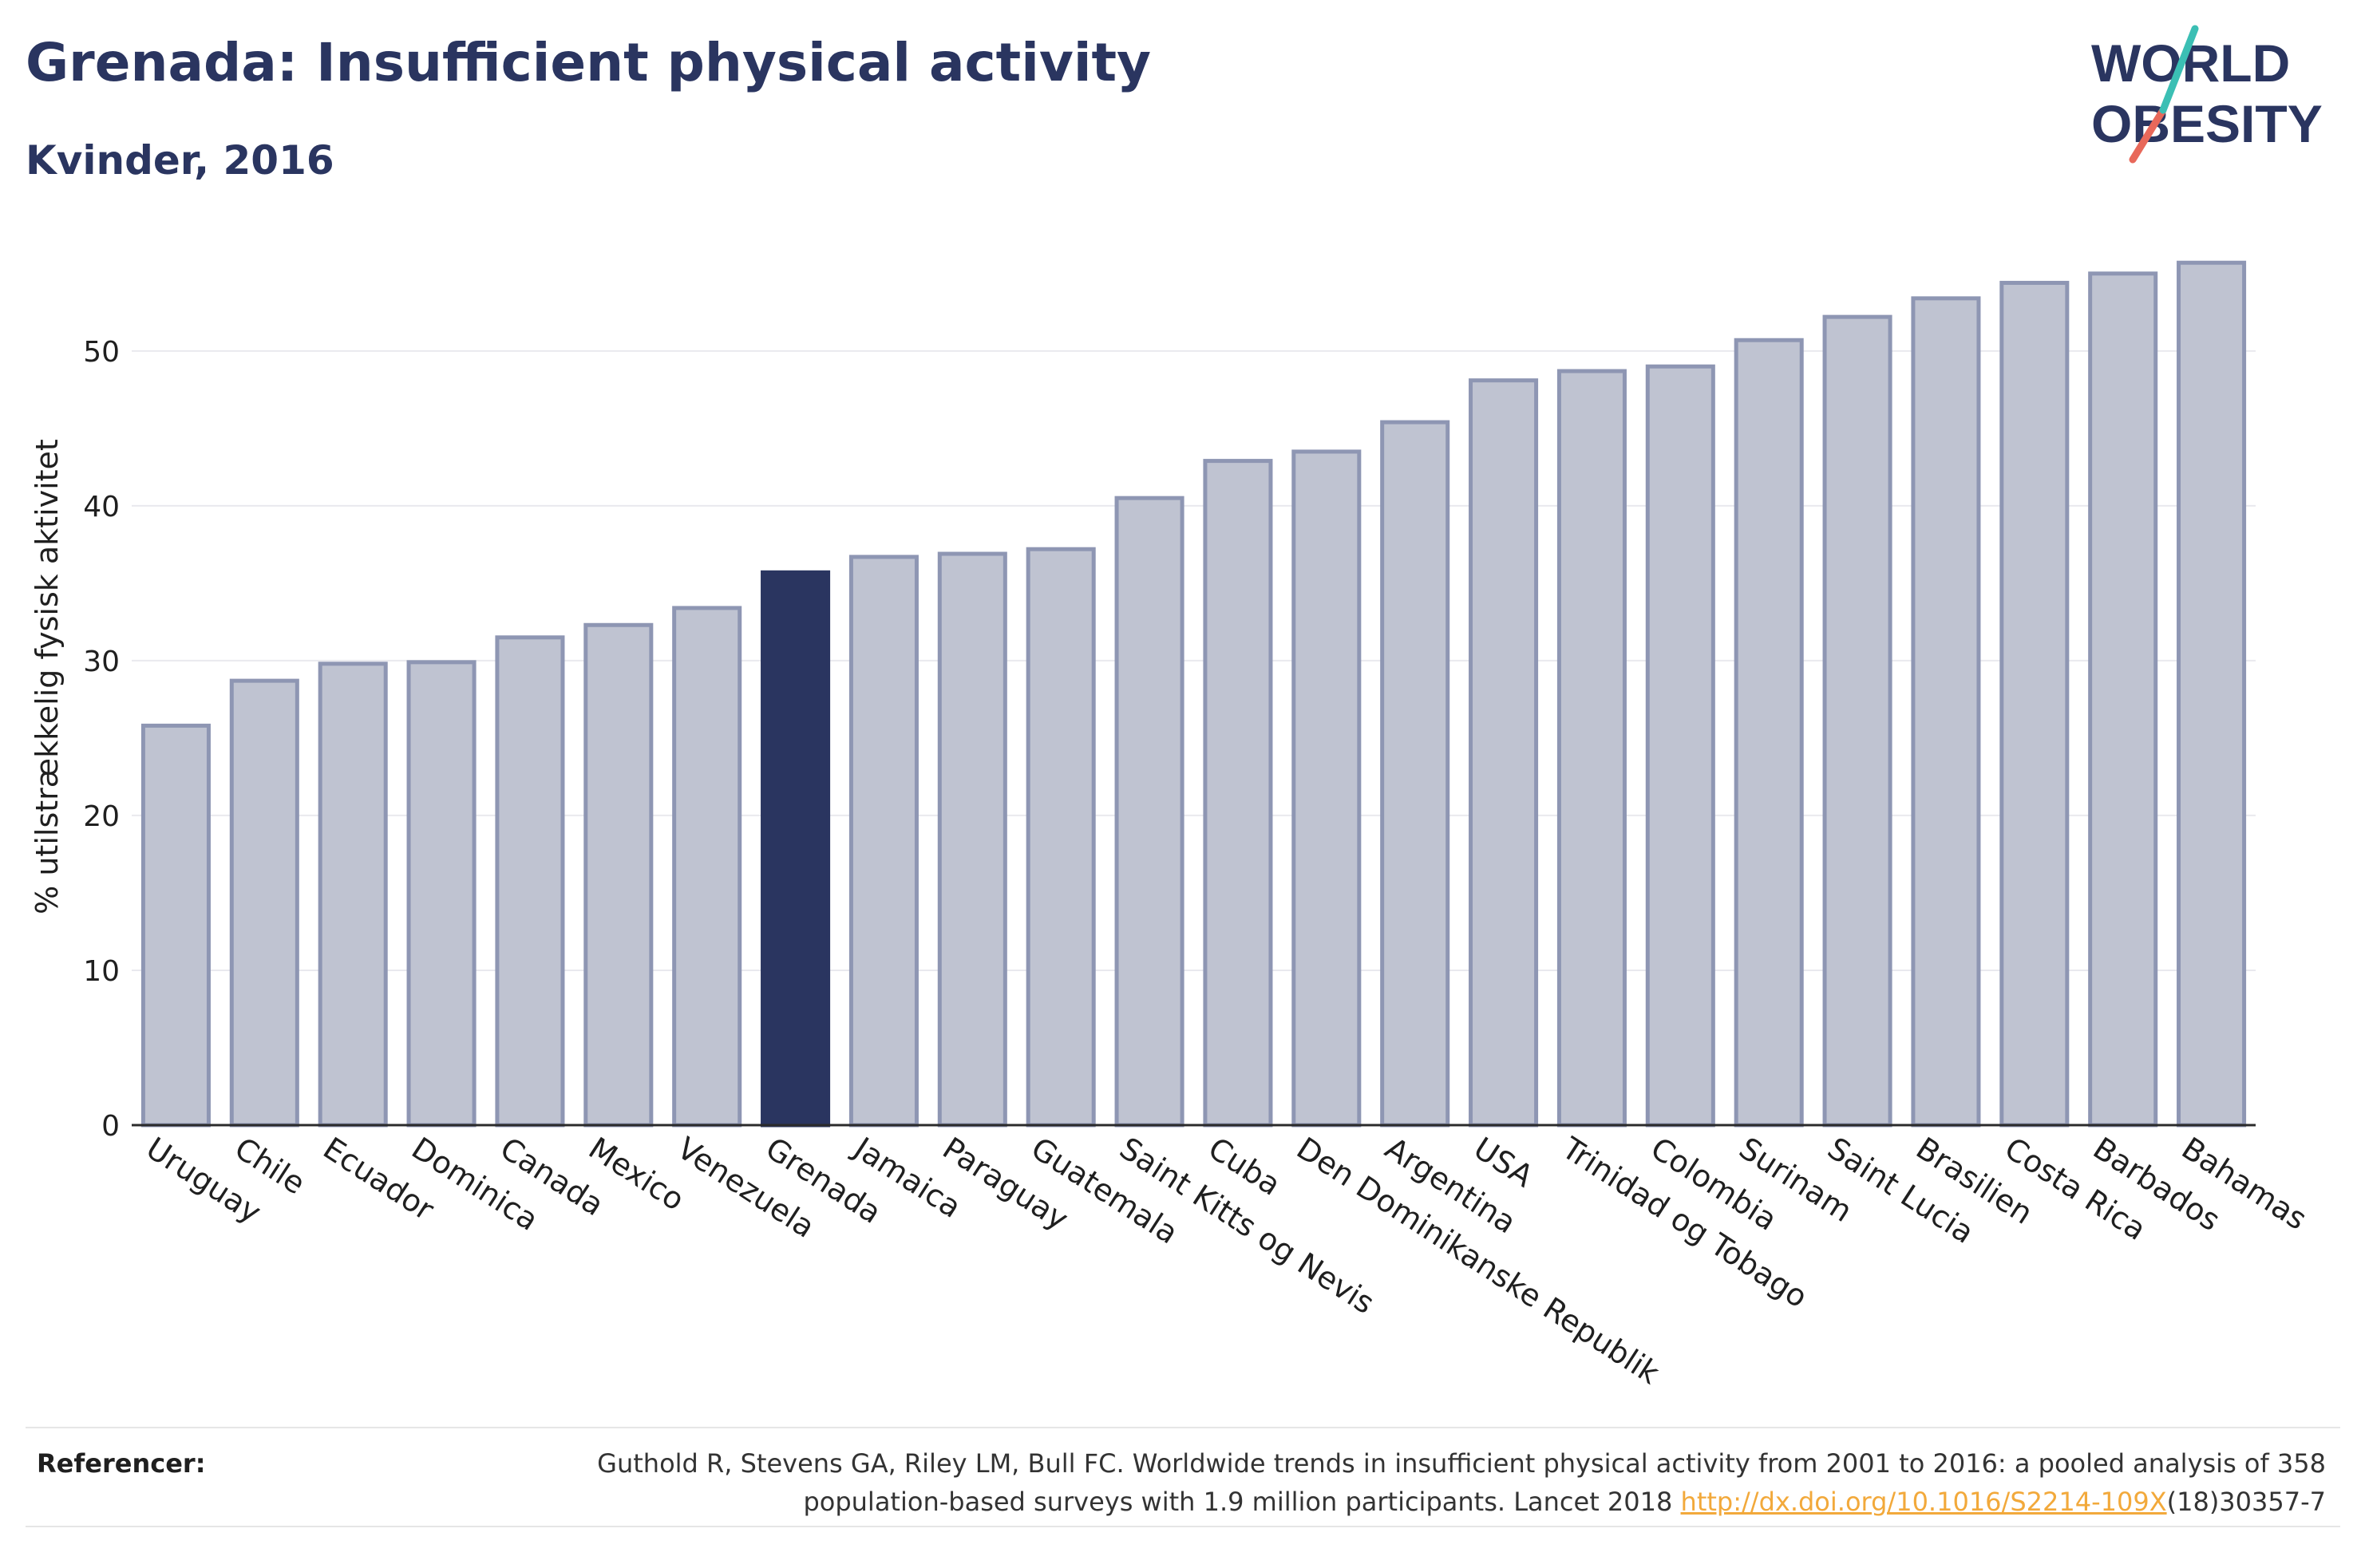 Image resolution: width=2361 pixels, height=1568 pixels. I want to click on bar-cuba, so click(1238, 793).